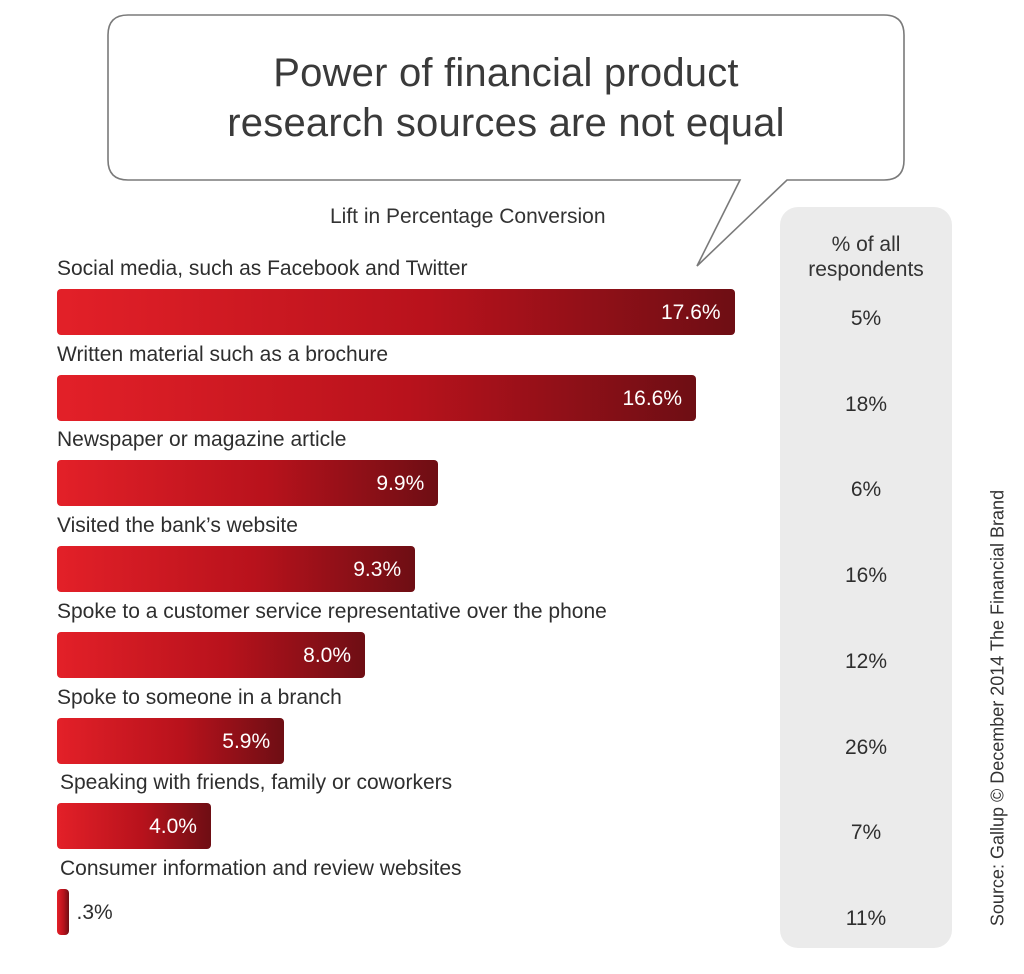 This screenshot has width=1024, height=974. I want to click on respondent-value: 7%, so click(866, 832).